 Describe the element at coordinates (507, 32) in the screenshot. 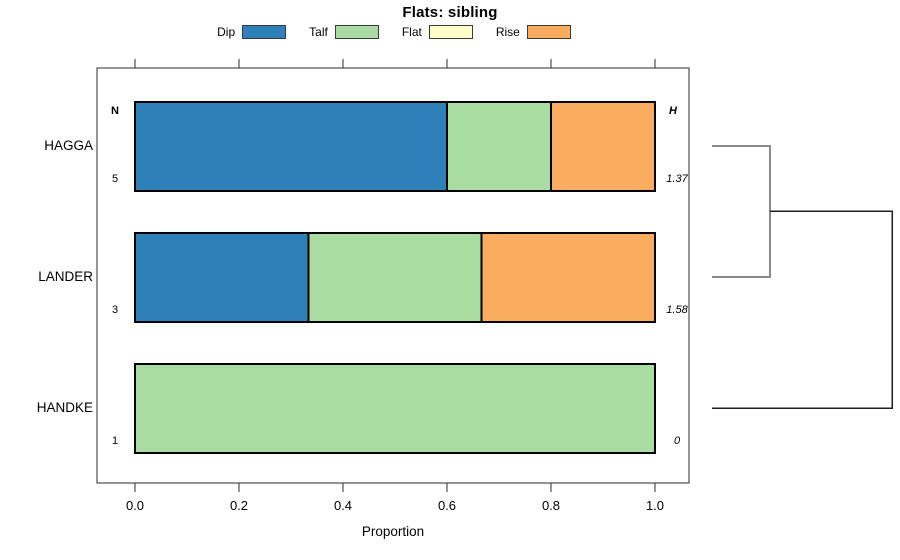

I see `legend-label: Rise` at that location.